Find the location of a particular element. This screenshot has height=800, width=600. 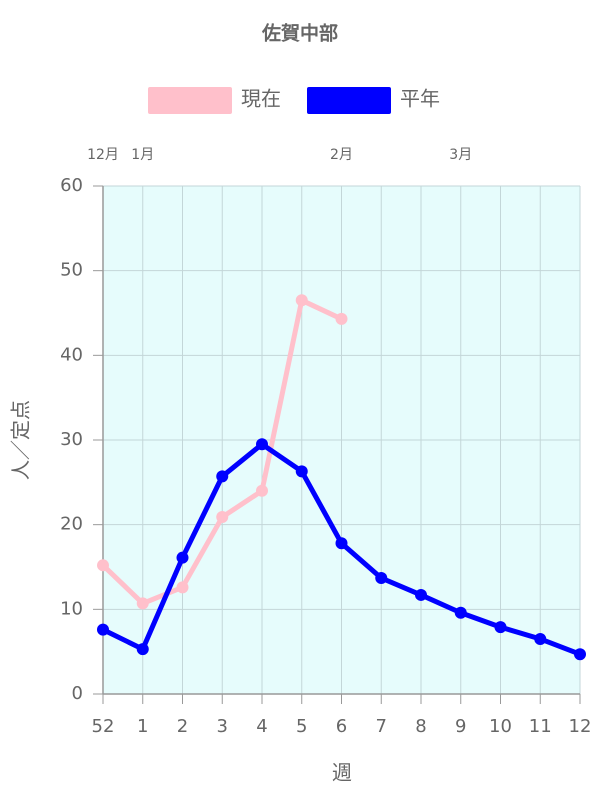

y-tick-label: 50 is located at coordinates (71, 270).